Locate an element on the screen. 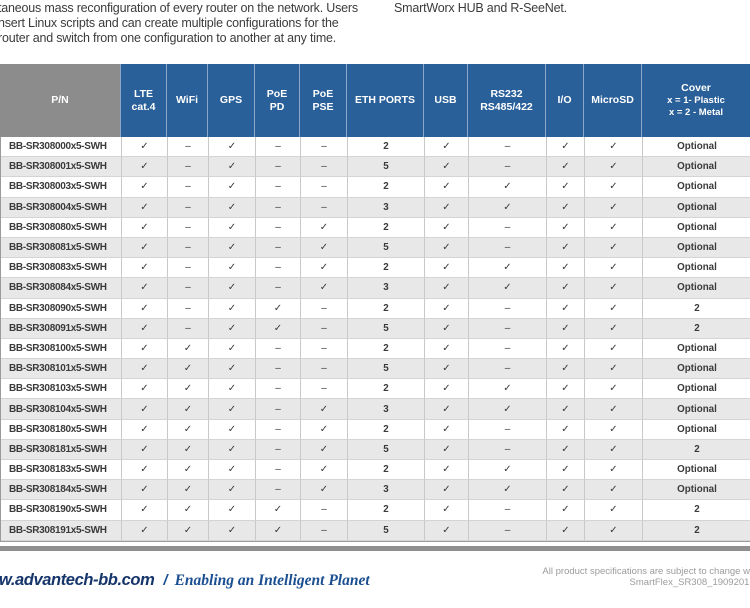  pn-cell: BB-SR308081x5-SWH is located at coordinates (61, 248).